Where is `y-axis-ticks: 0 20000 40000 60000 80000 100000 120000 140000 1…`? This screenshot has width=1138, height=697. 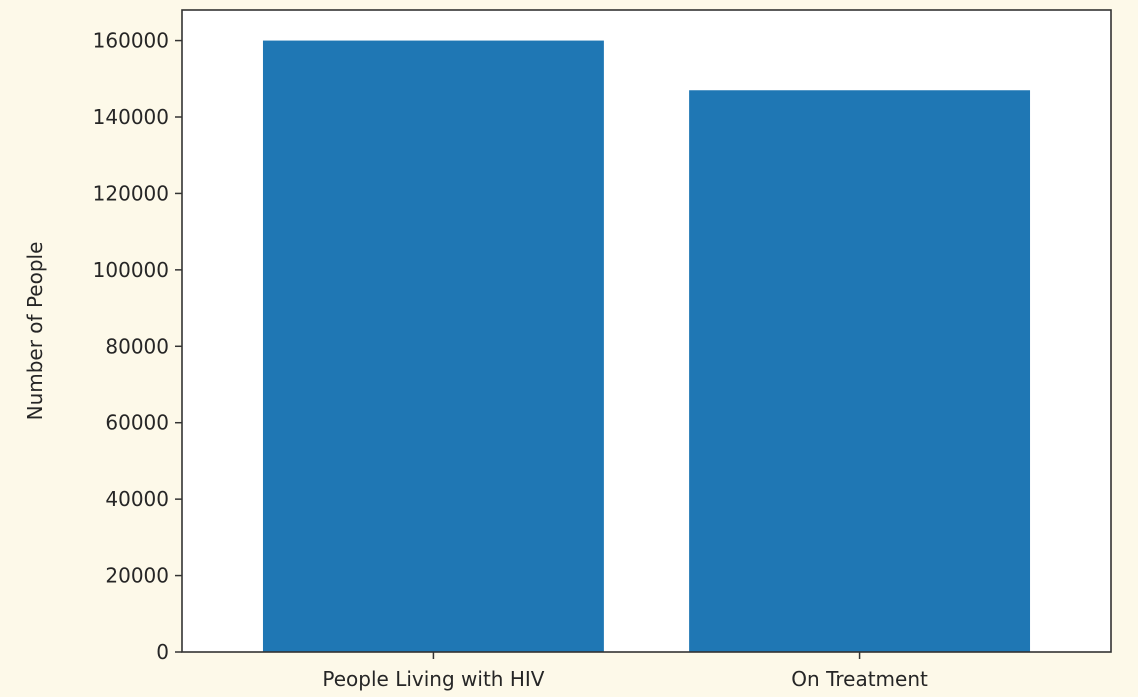 y-axis-ticks: 0 20000 40000 60000 80000 100000 120000 140000 1… is located at coordinates (137, 346).